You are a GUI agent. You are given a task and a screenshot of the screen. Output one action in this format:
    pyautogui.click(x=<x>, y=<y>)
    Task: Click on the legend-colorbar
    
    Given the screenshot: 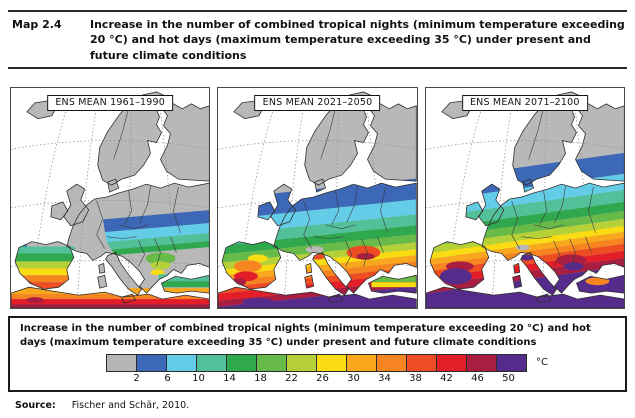 What is the action you would take?
    pyautogui.click(x=316, y=363)
    